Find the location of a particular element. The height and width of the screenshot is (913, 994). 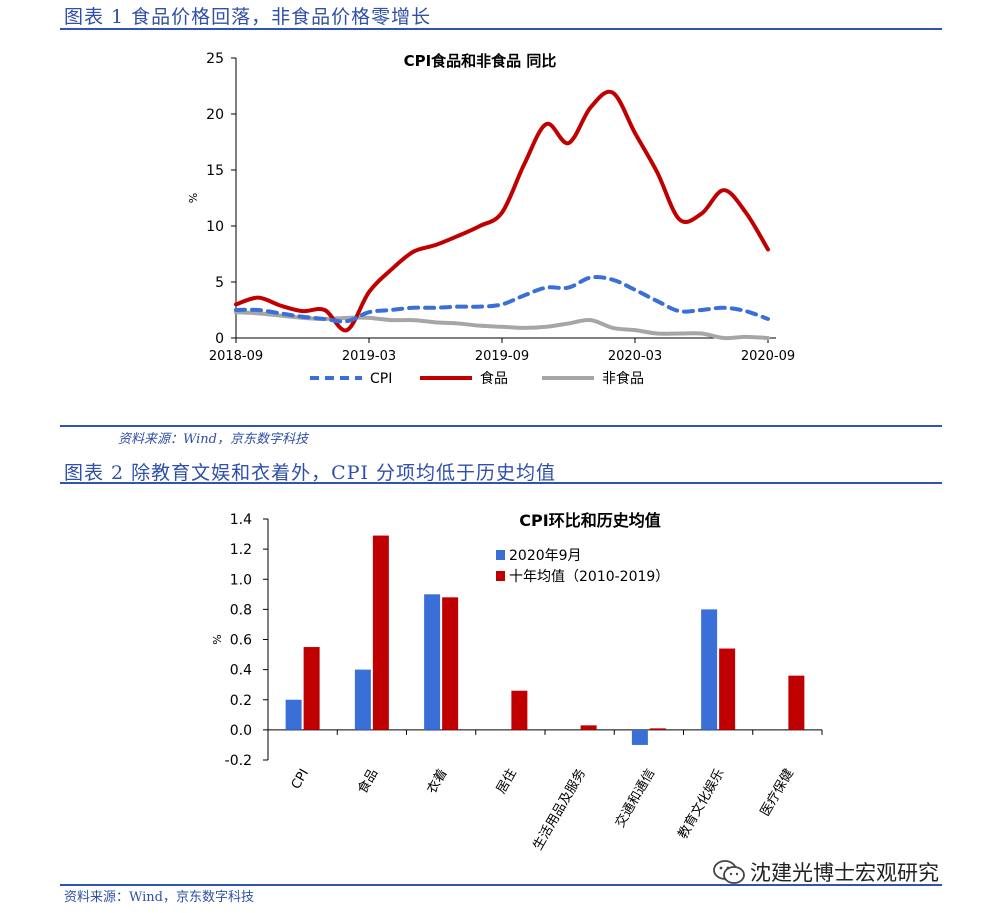

chart1-ytick-label: 10 is located at coordinates (215, 227).